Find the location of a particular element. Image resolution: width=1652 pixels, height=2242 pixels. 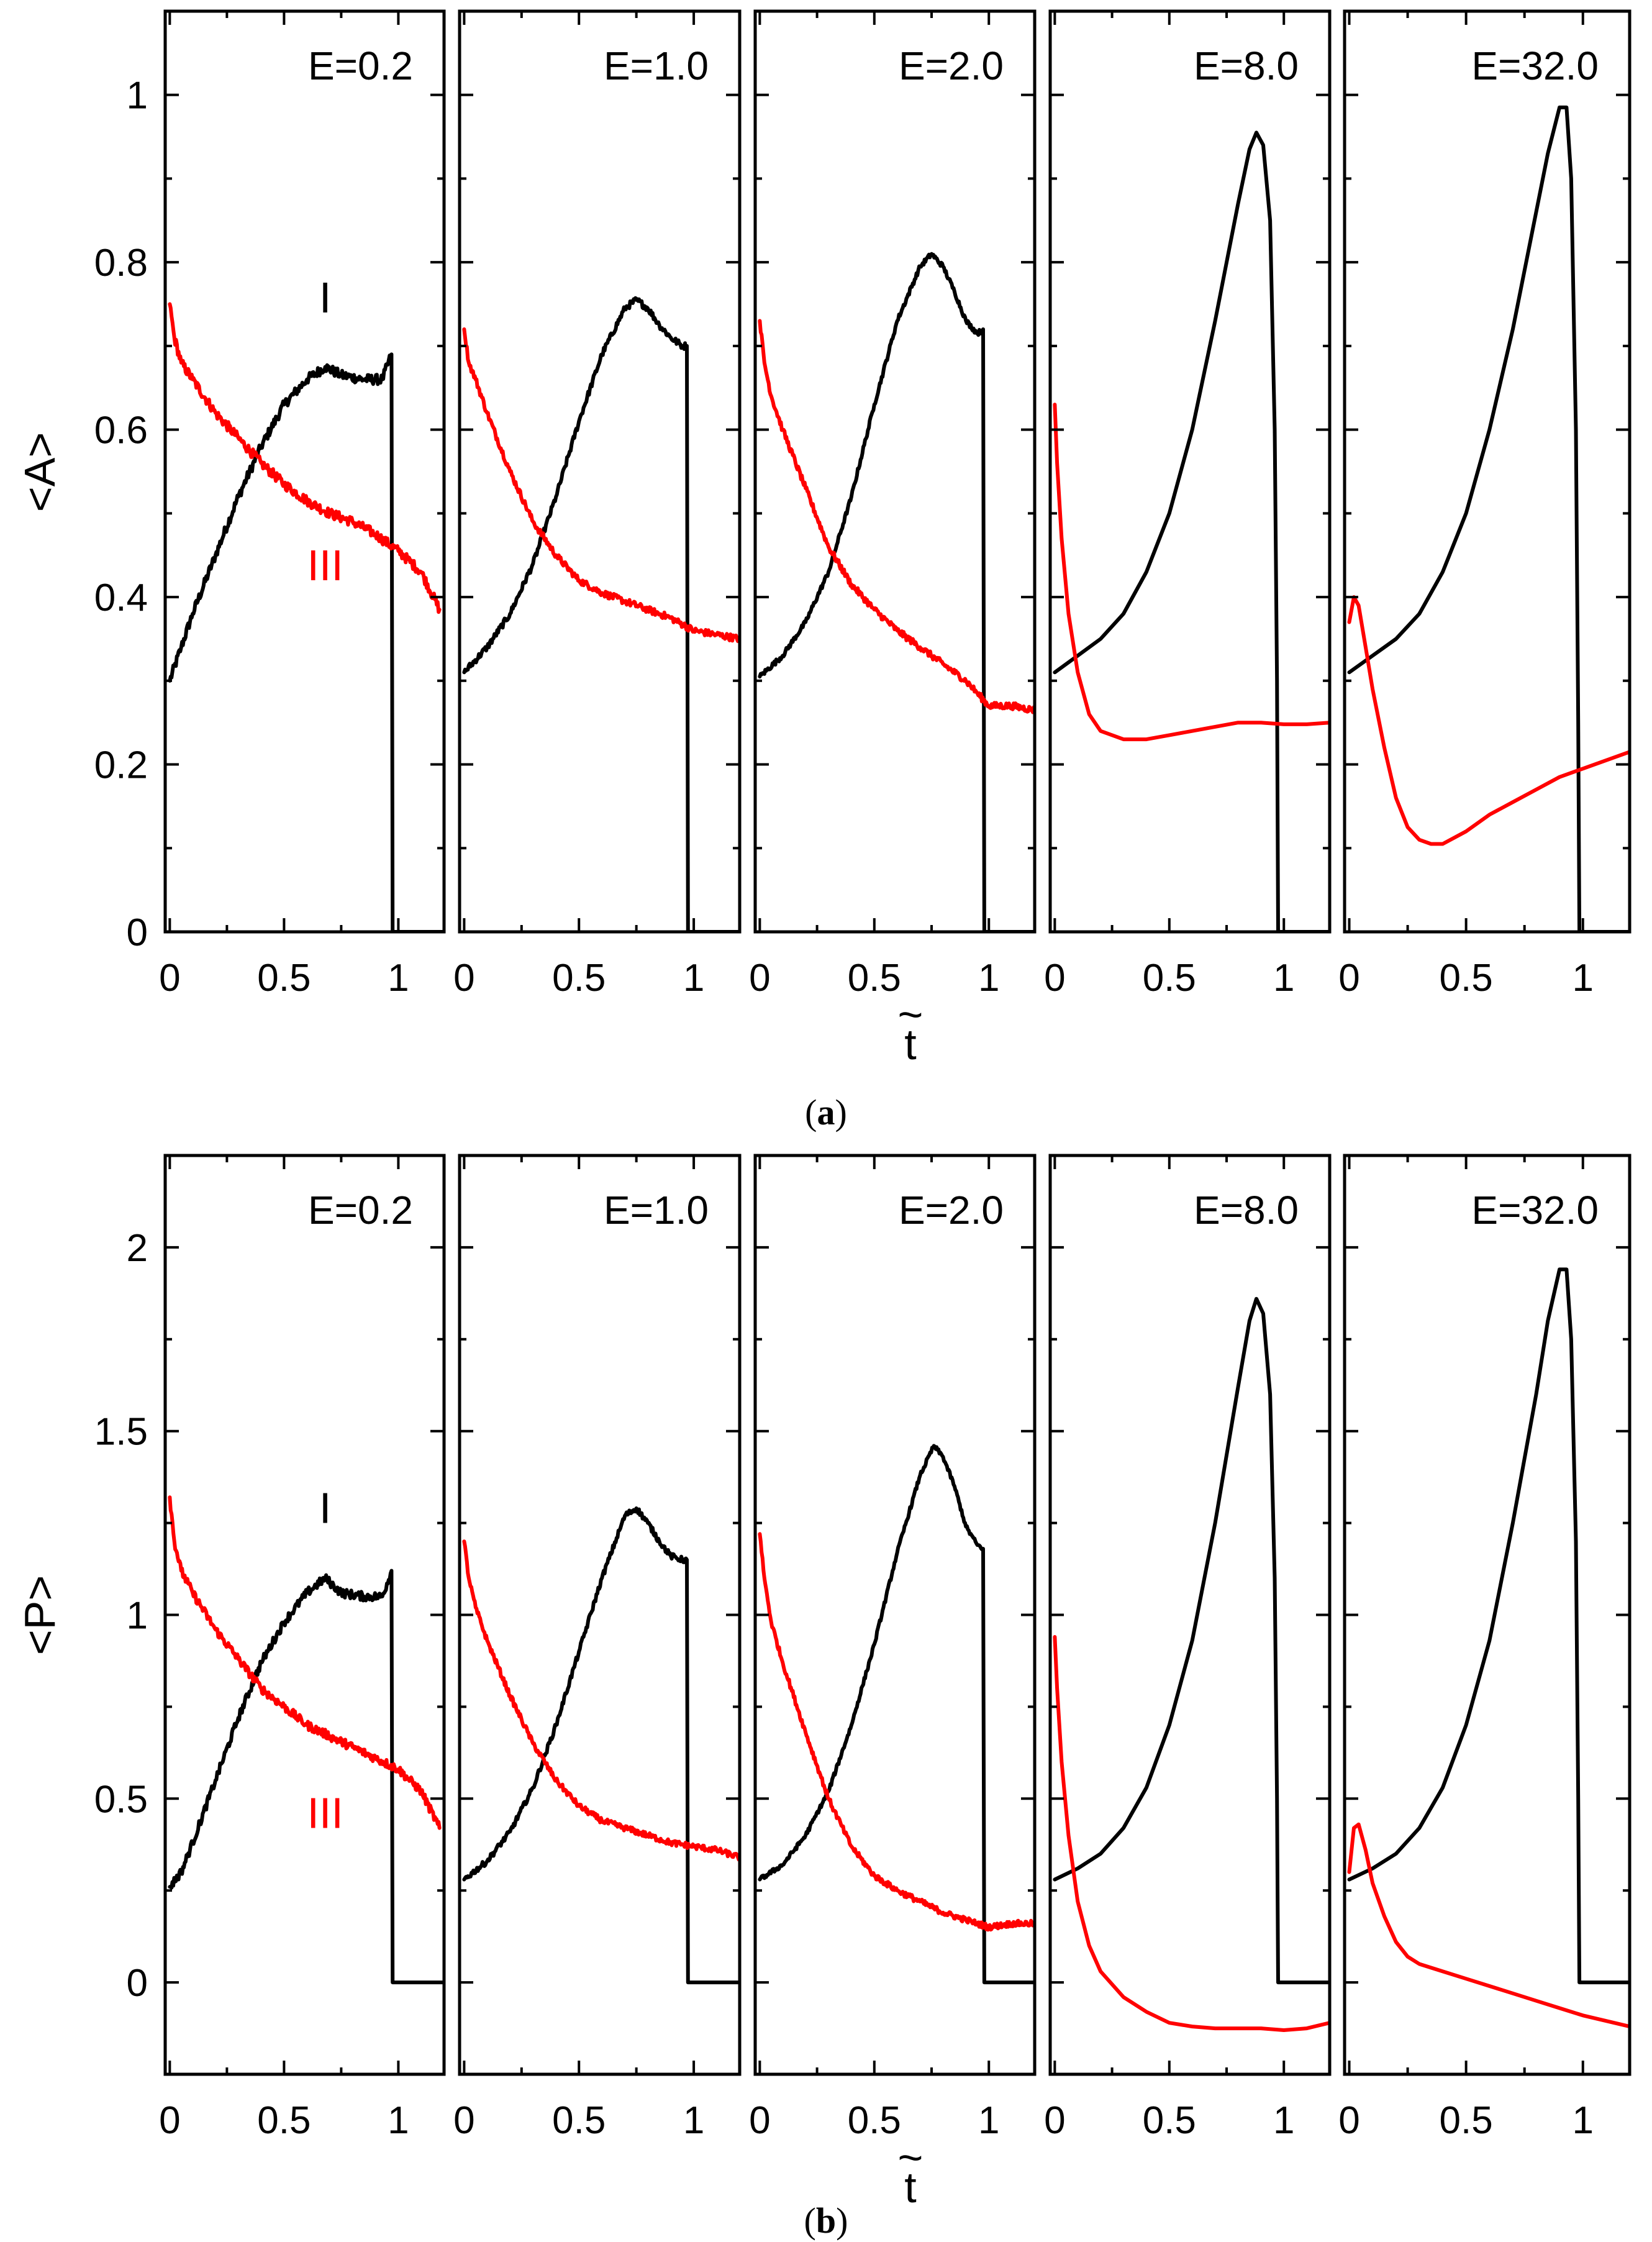

y-tick-label: 1.5 is located at coordinates (121, 1432).